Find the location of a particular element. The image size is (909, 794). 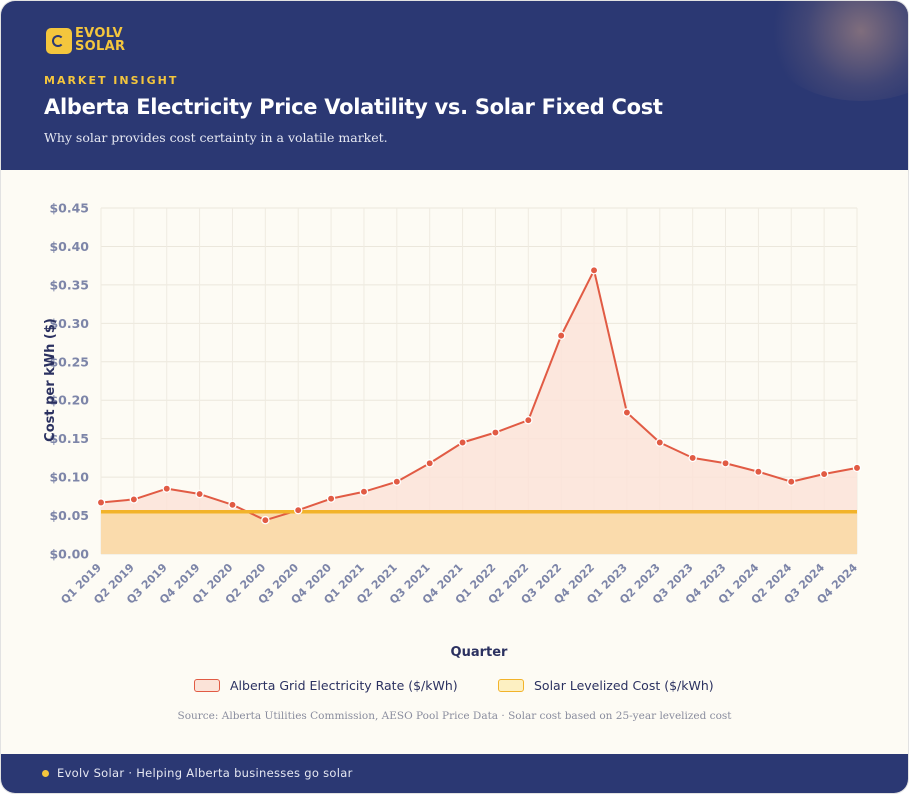

x-axis-title: Quarter is located at coordinates (480, 652).